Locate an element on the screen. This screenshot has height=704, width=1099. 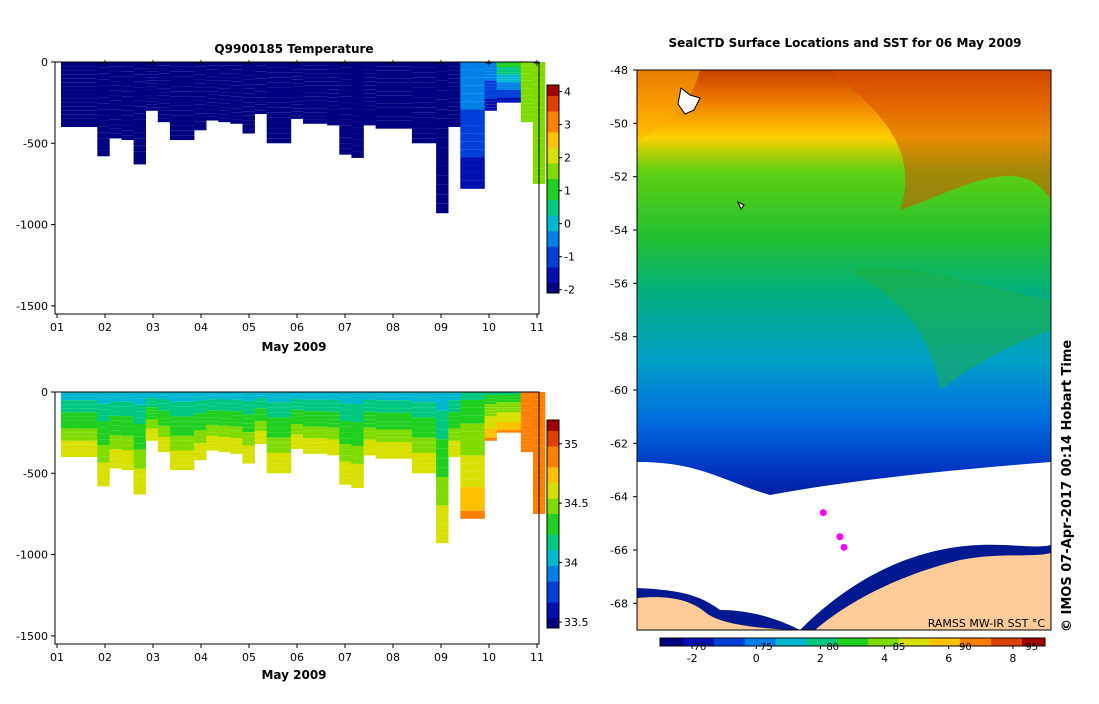
surface-markers: + + + + + + + + + + is located at coordinates (321, 63).